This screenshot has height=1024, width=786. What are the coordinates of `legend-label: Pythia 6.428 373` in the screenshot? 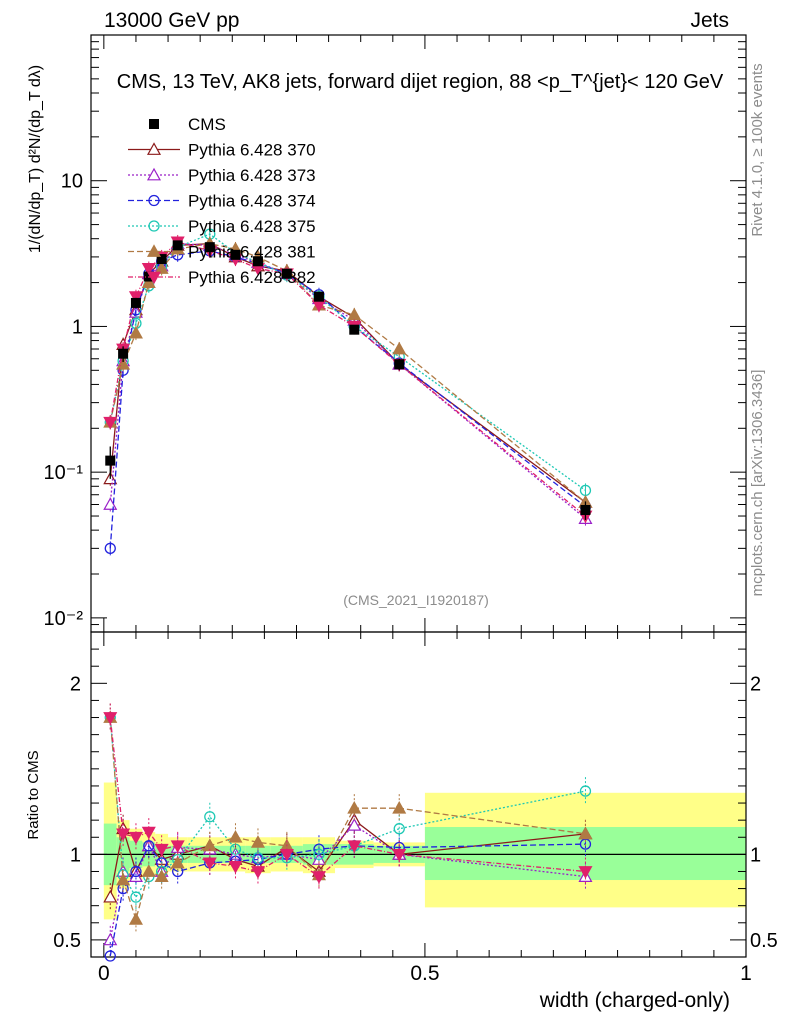 It's located at (252, 175).